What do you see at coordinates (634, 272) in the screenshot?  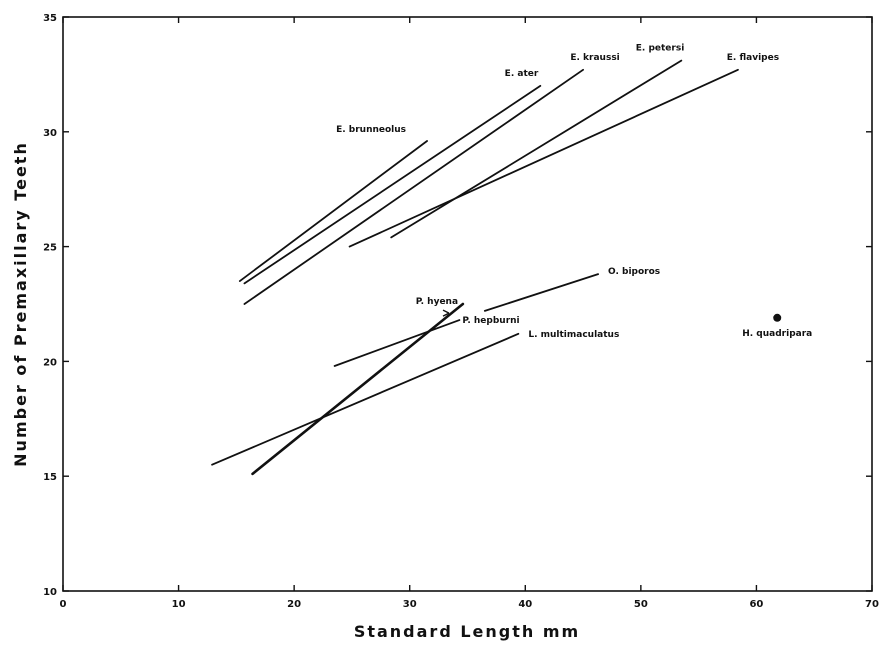 I see `label-o-biporos: O. biporos` at bounding box center [634, 272].